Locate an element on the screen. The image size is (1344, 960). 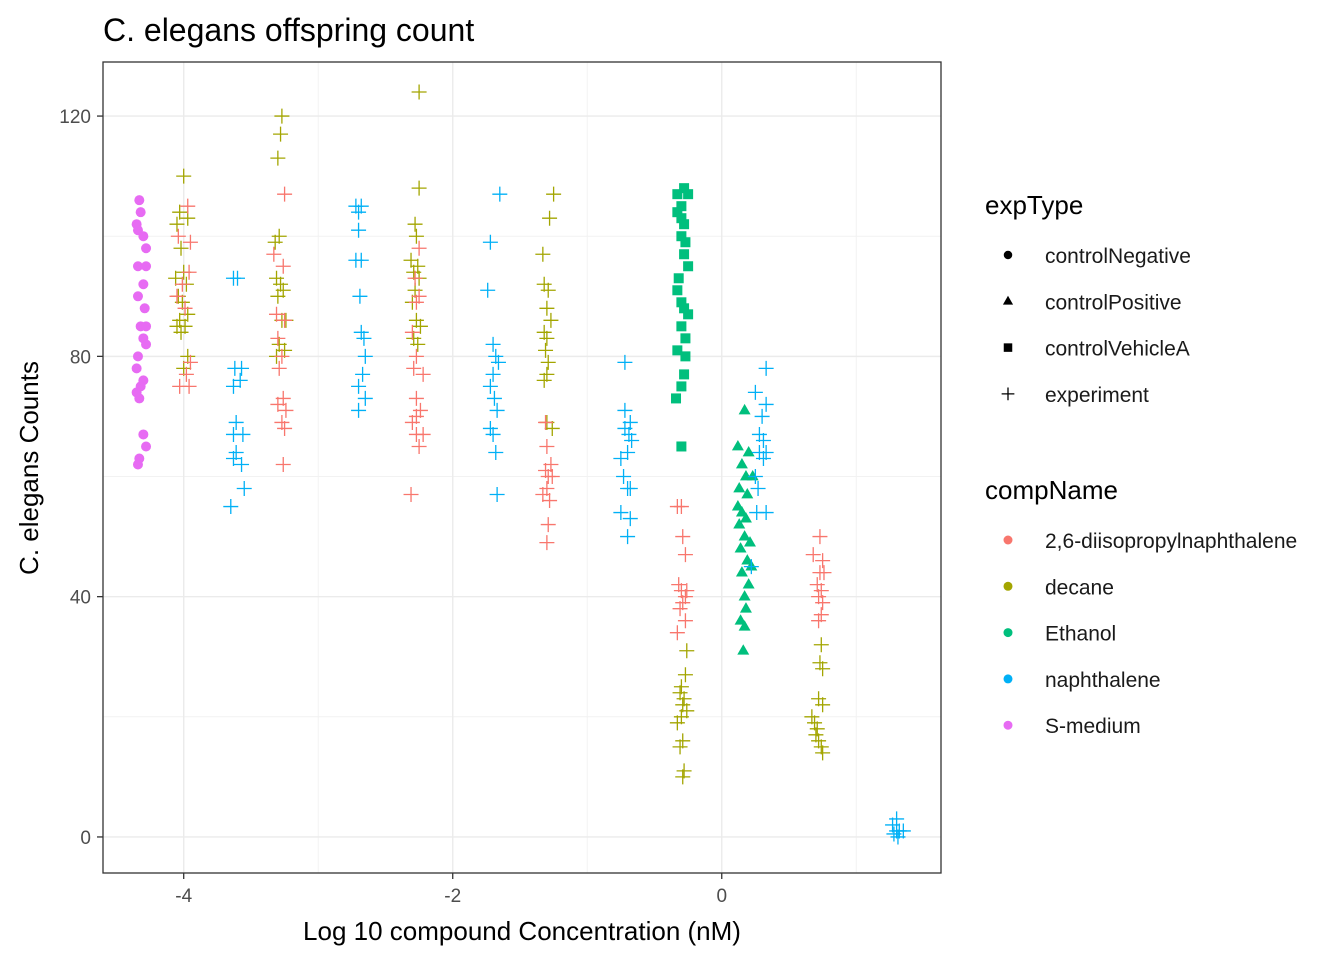
legend-title-exptype: expType is located at coordinates (1034, 205).